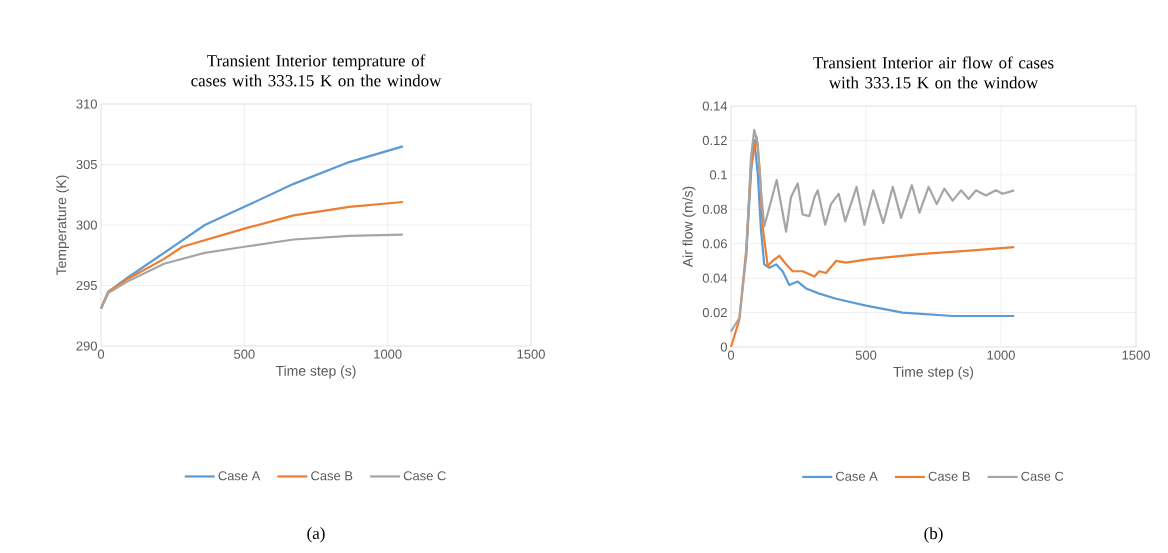 This screenshot has width=1168, height=553. I want to click on y-tick-label: 0.04, so click(715, 278).